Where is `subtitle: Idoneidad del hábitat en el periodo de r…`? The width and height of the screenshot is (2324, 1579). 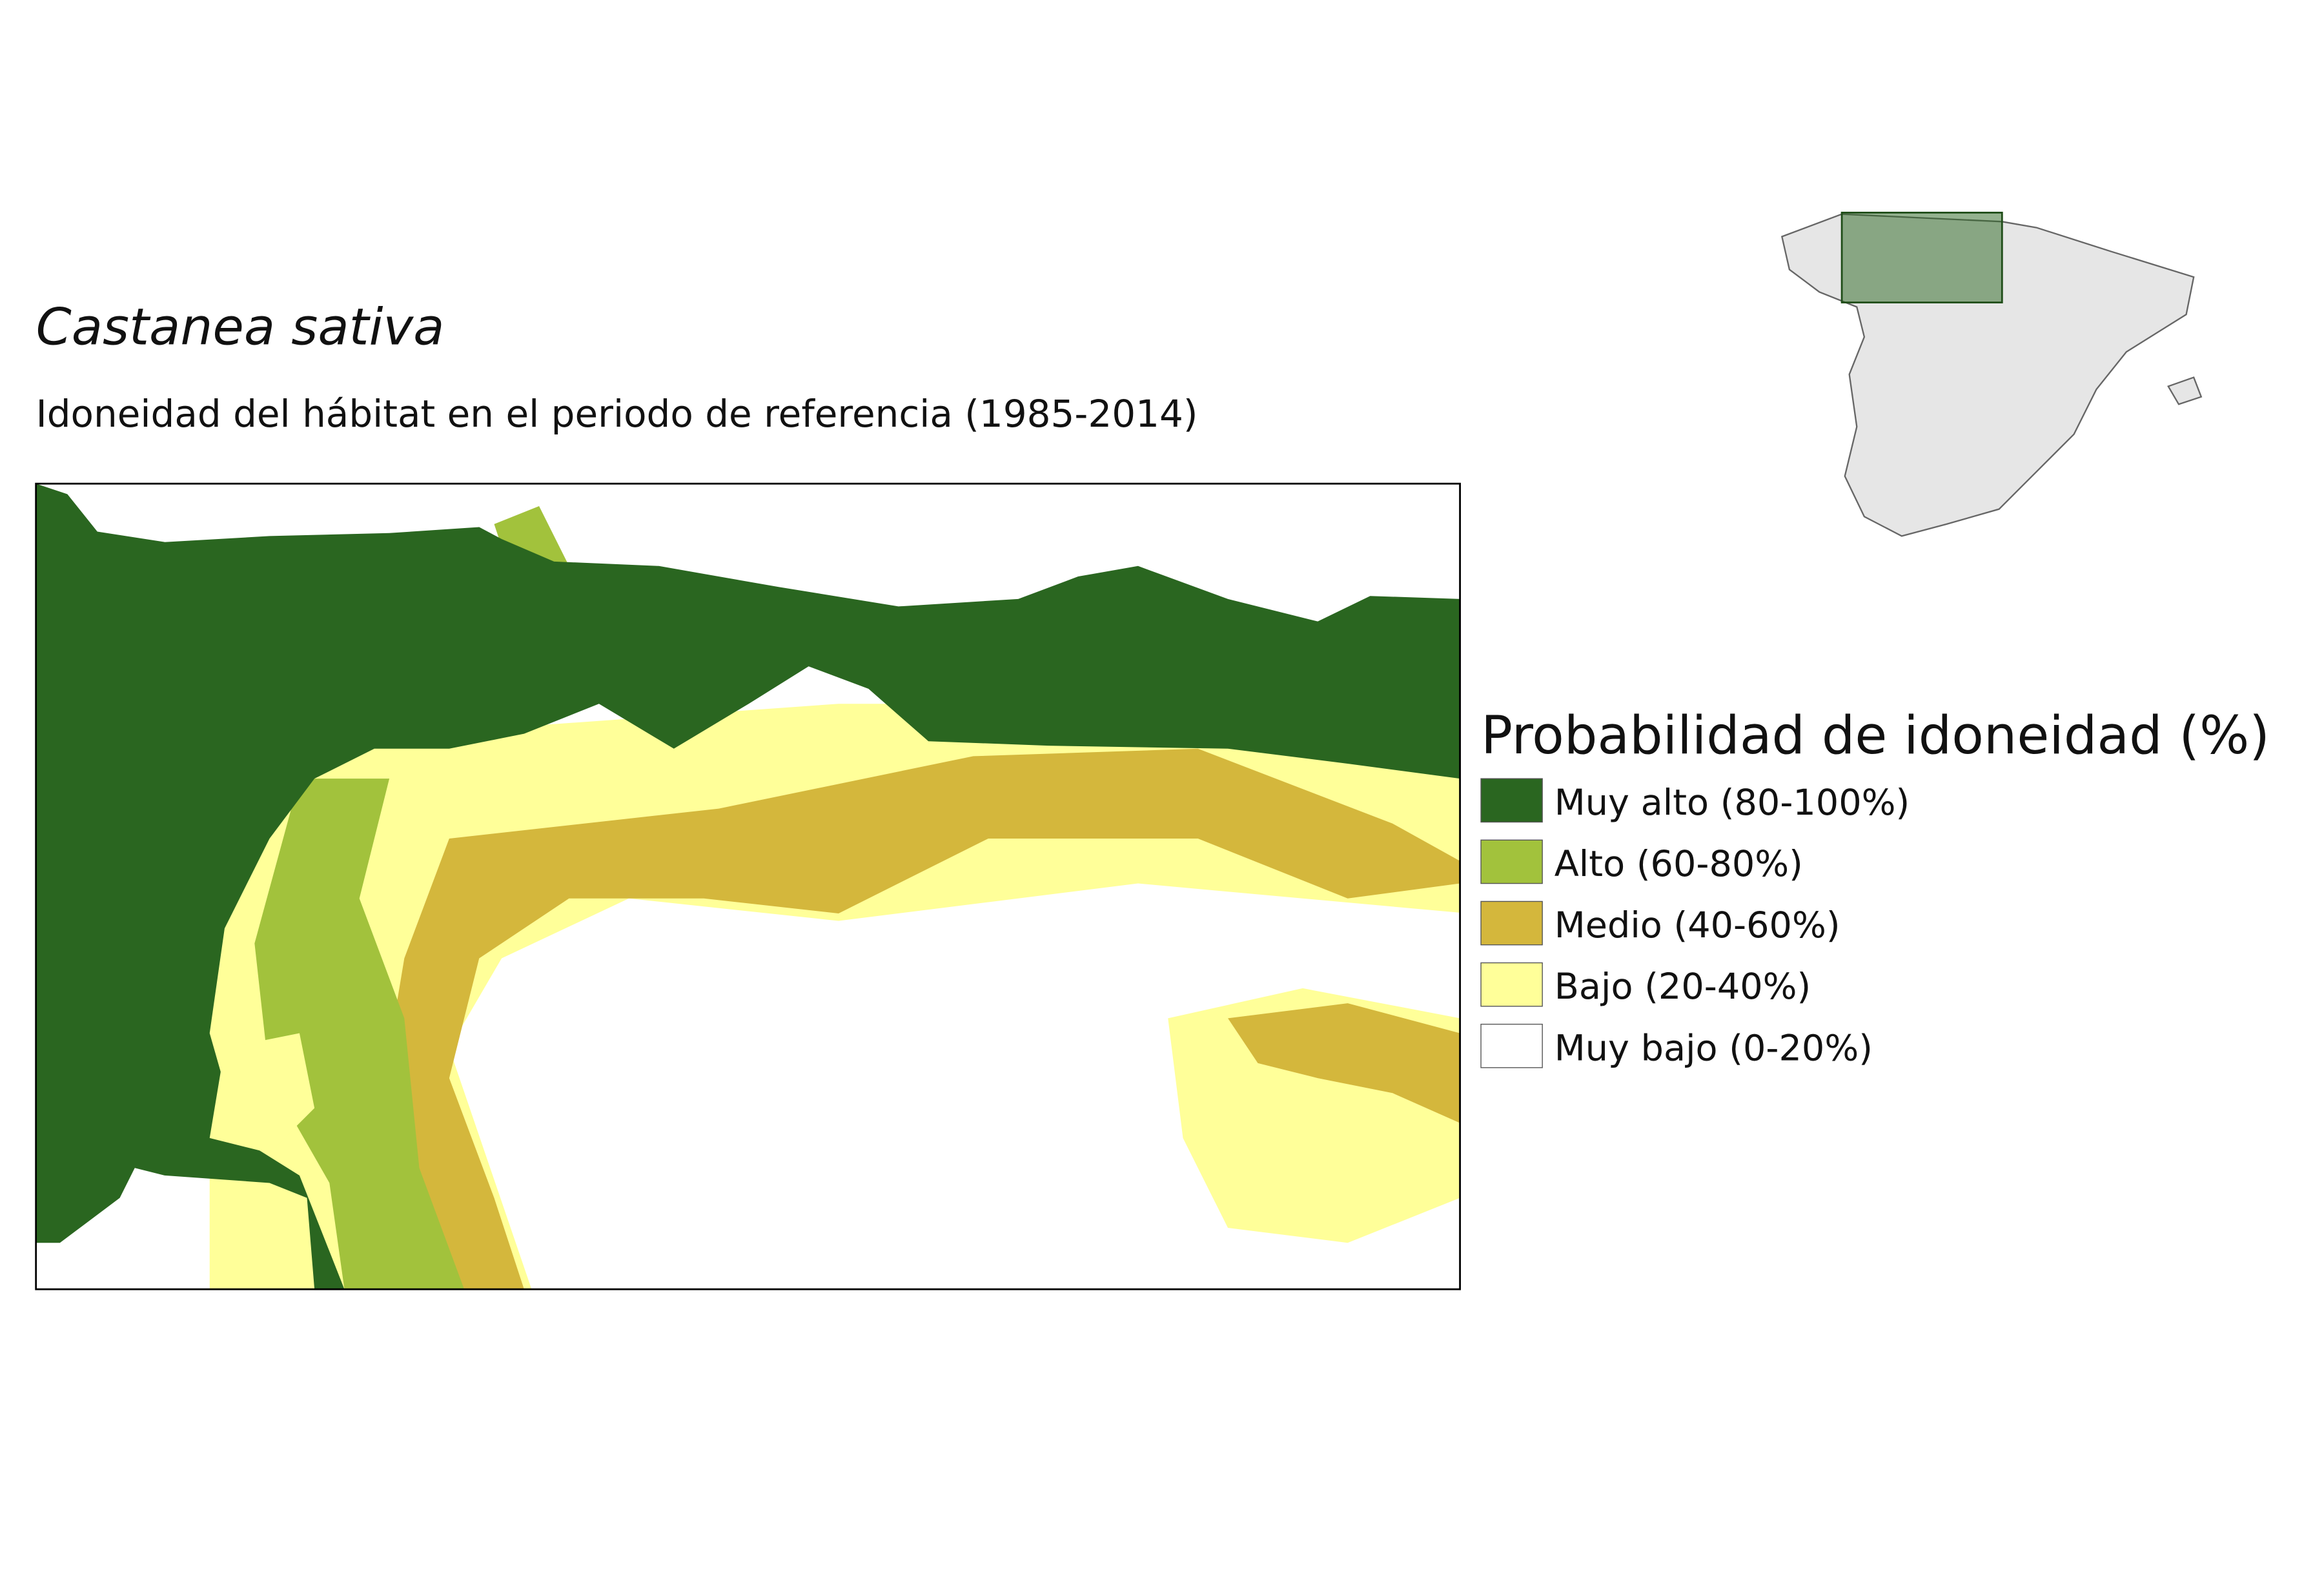 subtitle: Idoneidad del hábitat en el periodo de r… is located at coordinates (617, 414).